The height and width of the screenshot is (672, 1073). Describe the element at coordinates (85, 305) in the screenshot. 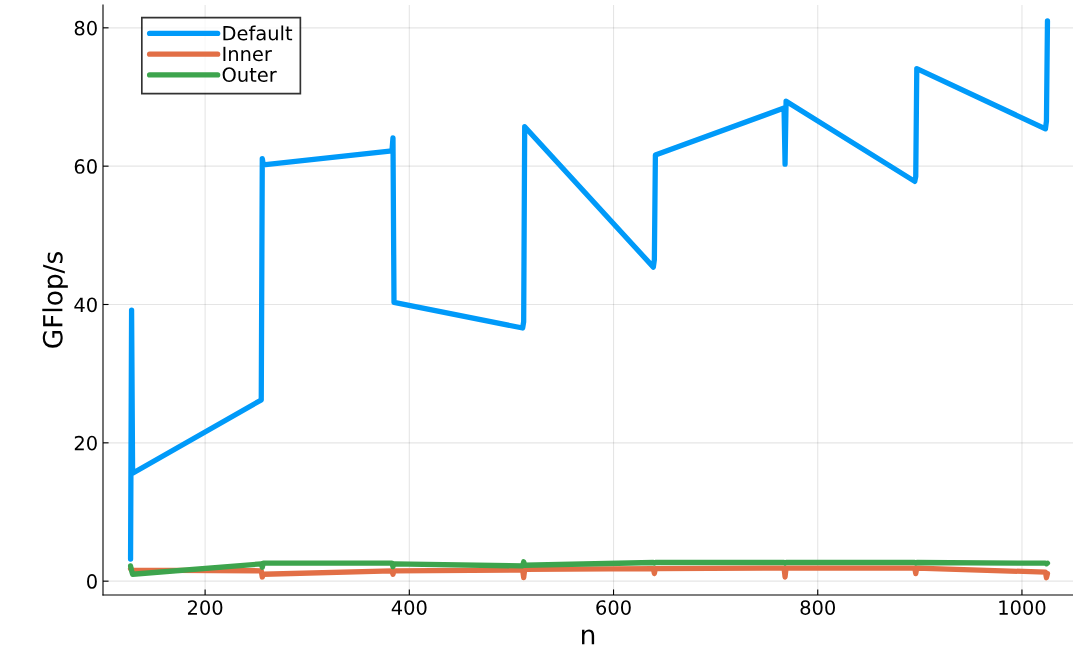

I see `y-tick-label: 40` at that location.